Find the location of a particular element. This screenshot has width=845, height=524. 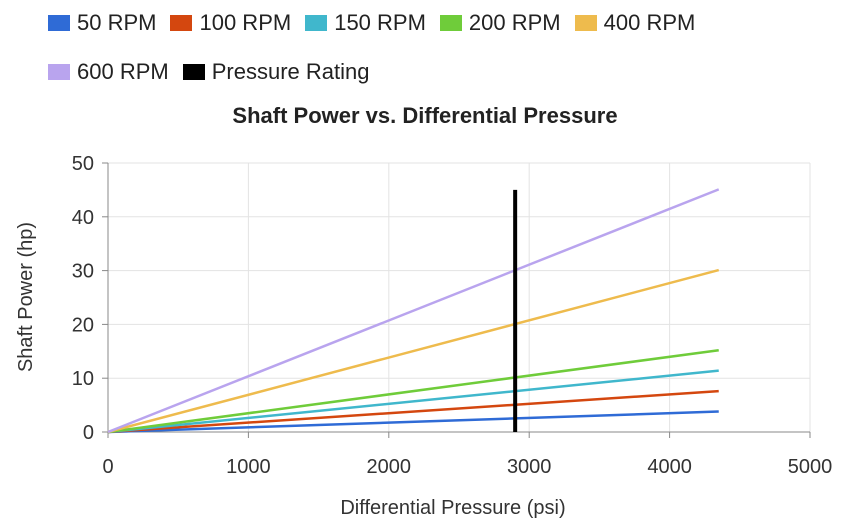

legend-item-50-rpm: 50 RPM is located at coordinates (102, 23).